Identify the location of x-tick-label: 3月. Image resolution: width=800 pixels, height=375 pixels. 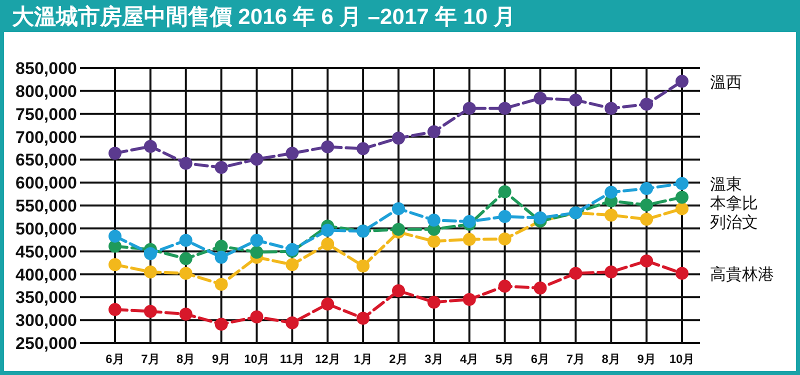
(434, 359).